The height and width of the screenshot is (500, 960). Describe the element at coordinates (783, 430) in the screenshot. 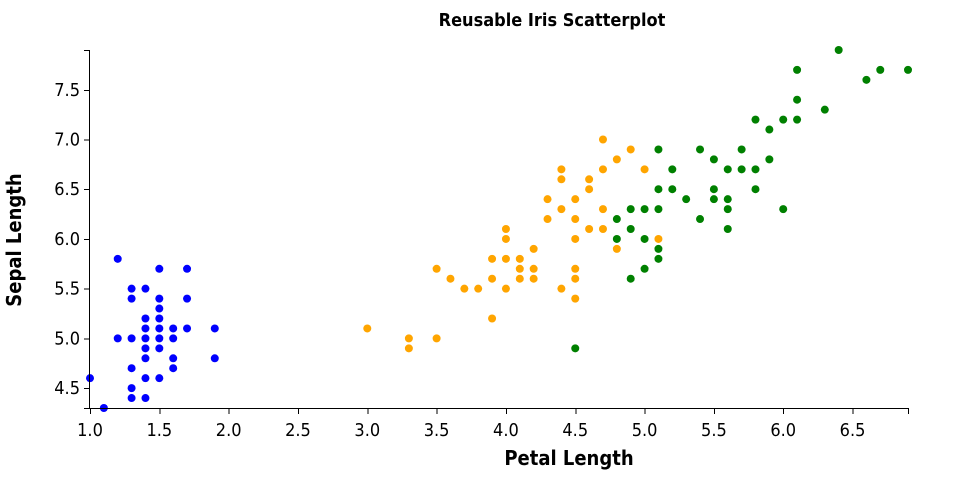

I see `x-tick-label: 6.0` at that location.